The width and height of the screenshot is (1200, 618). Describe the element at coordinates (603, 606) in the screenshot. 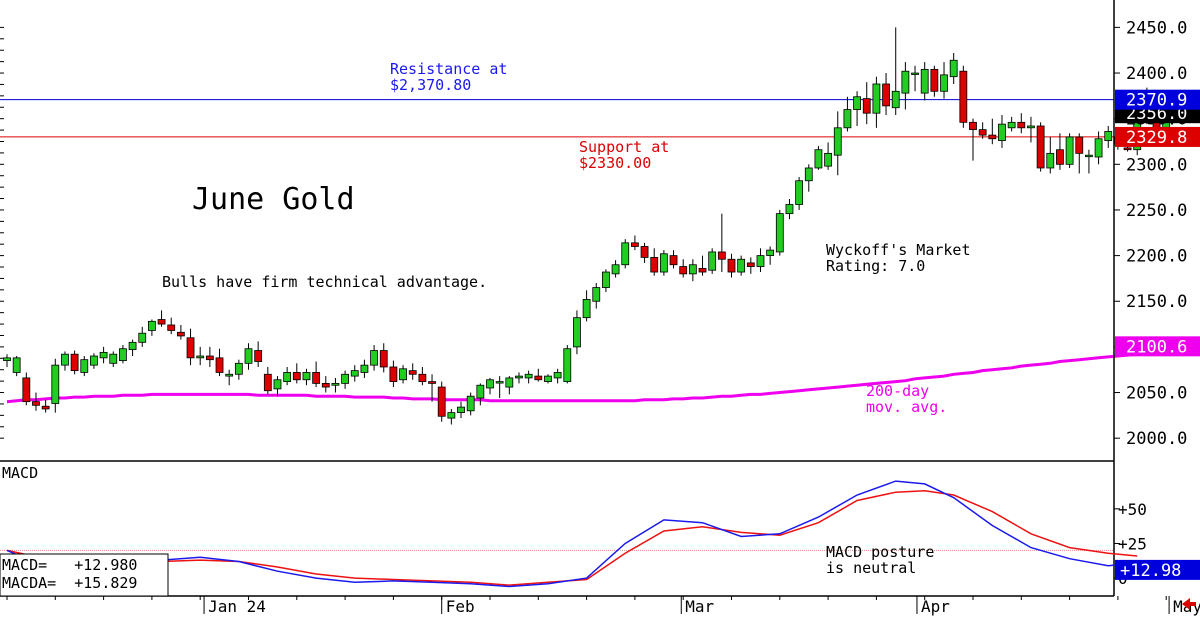

I see `date-axis: Jan 24FebMarAprMay` at that location.